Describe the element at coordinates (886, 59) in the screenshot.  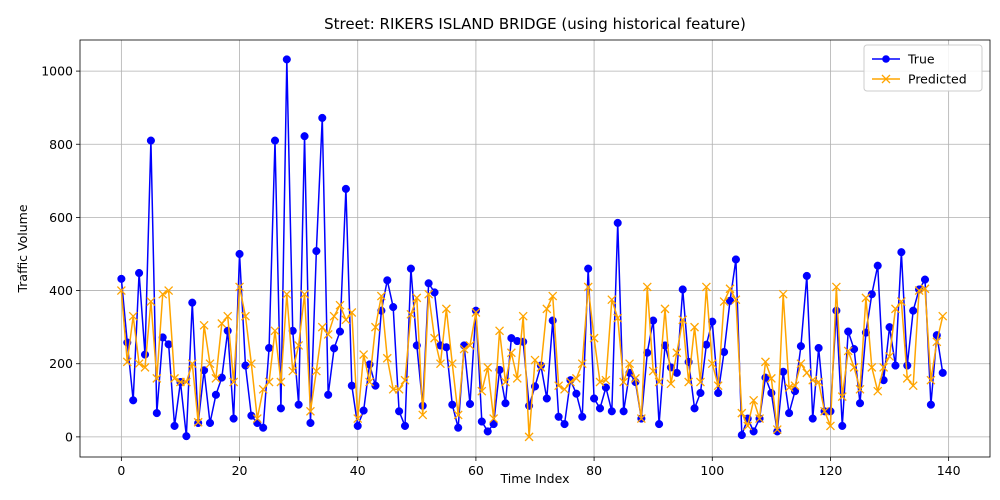
I see `legend-true-marker` at that location.